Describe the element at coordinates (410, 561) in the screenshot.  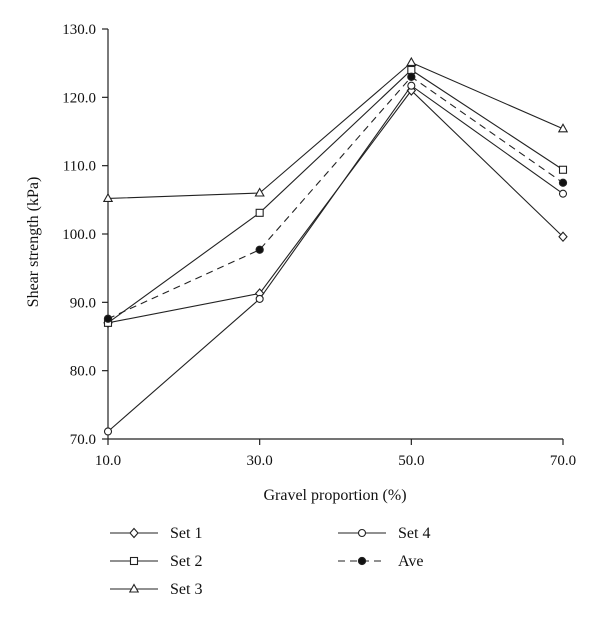
I see `legend-label: Ave` at that location.